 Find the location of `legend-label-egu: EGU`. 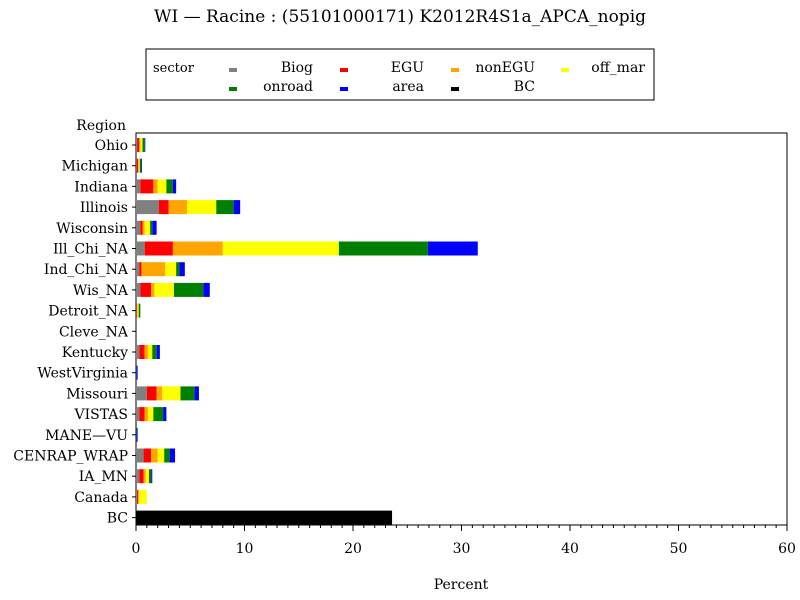

legend-label-egu: EGU is located at coordinates (407, 68).